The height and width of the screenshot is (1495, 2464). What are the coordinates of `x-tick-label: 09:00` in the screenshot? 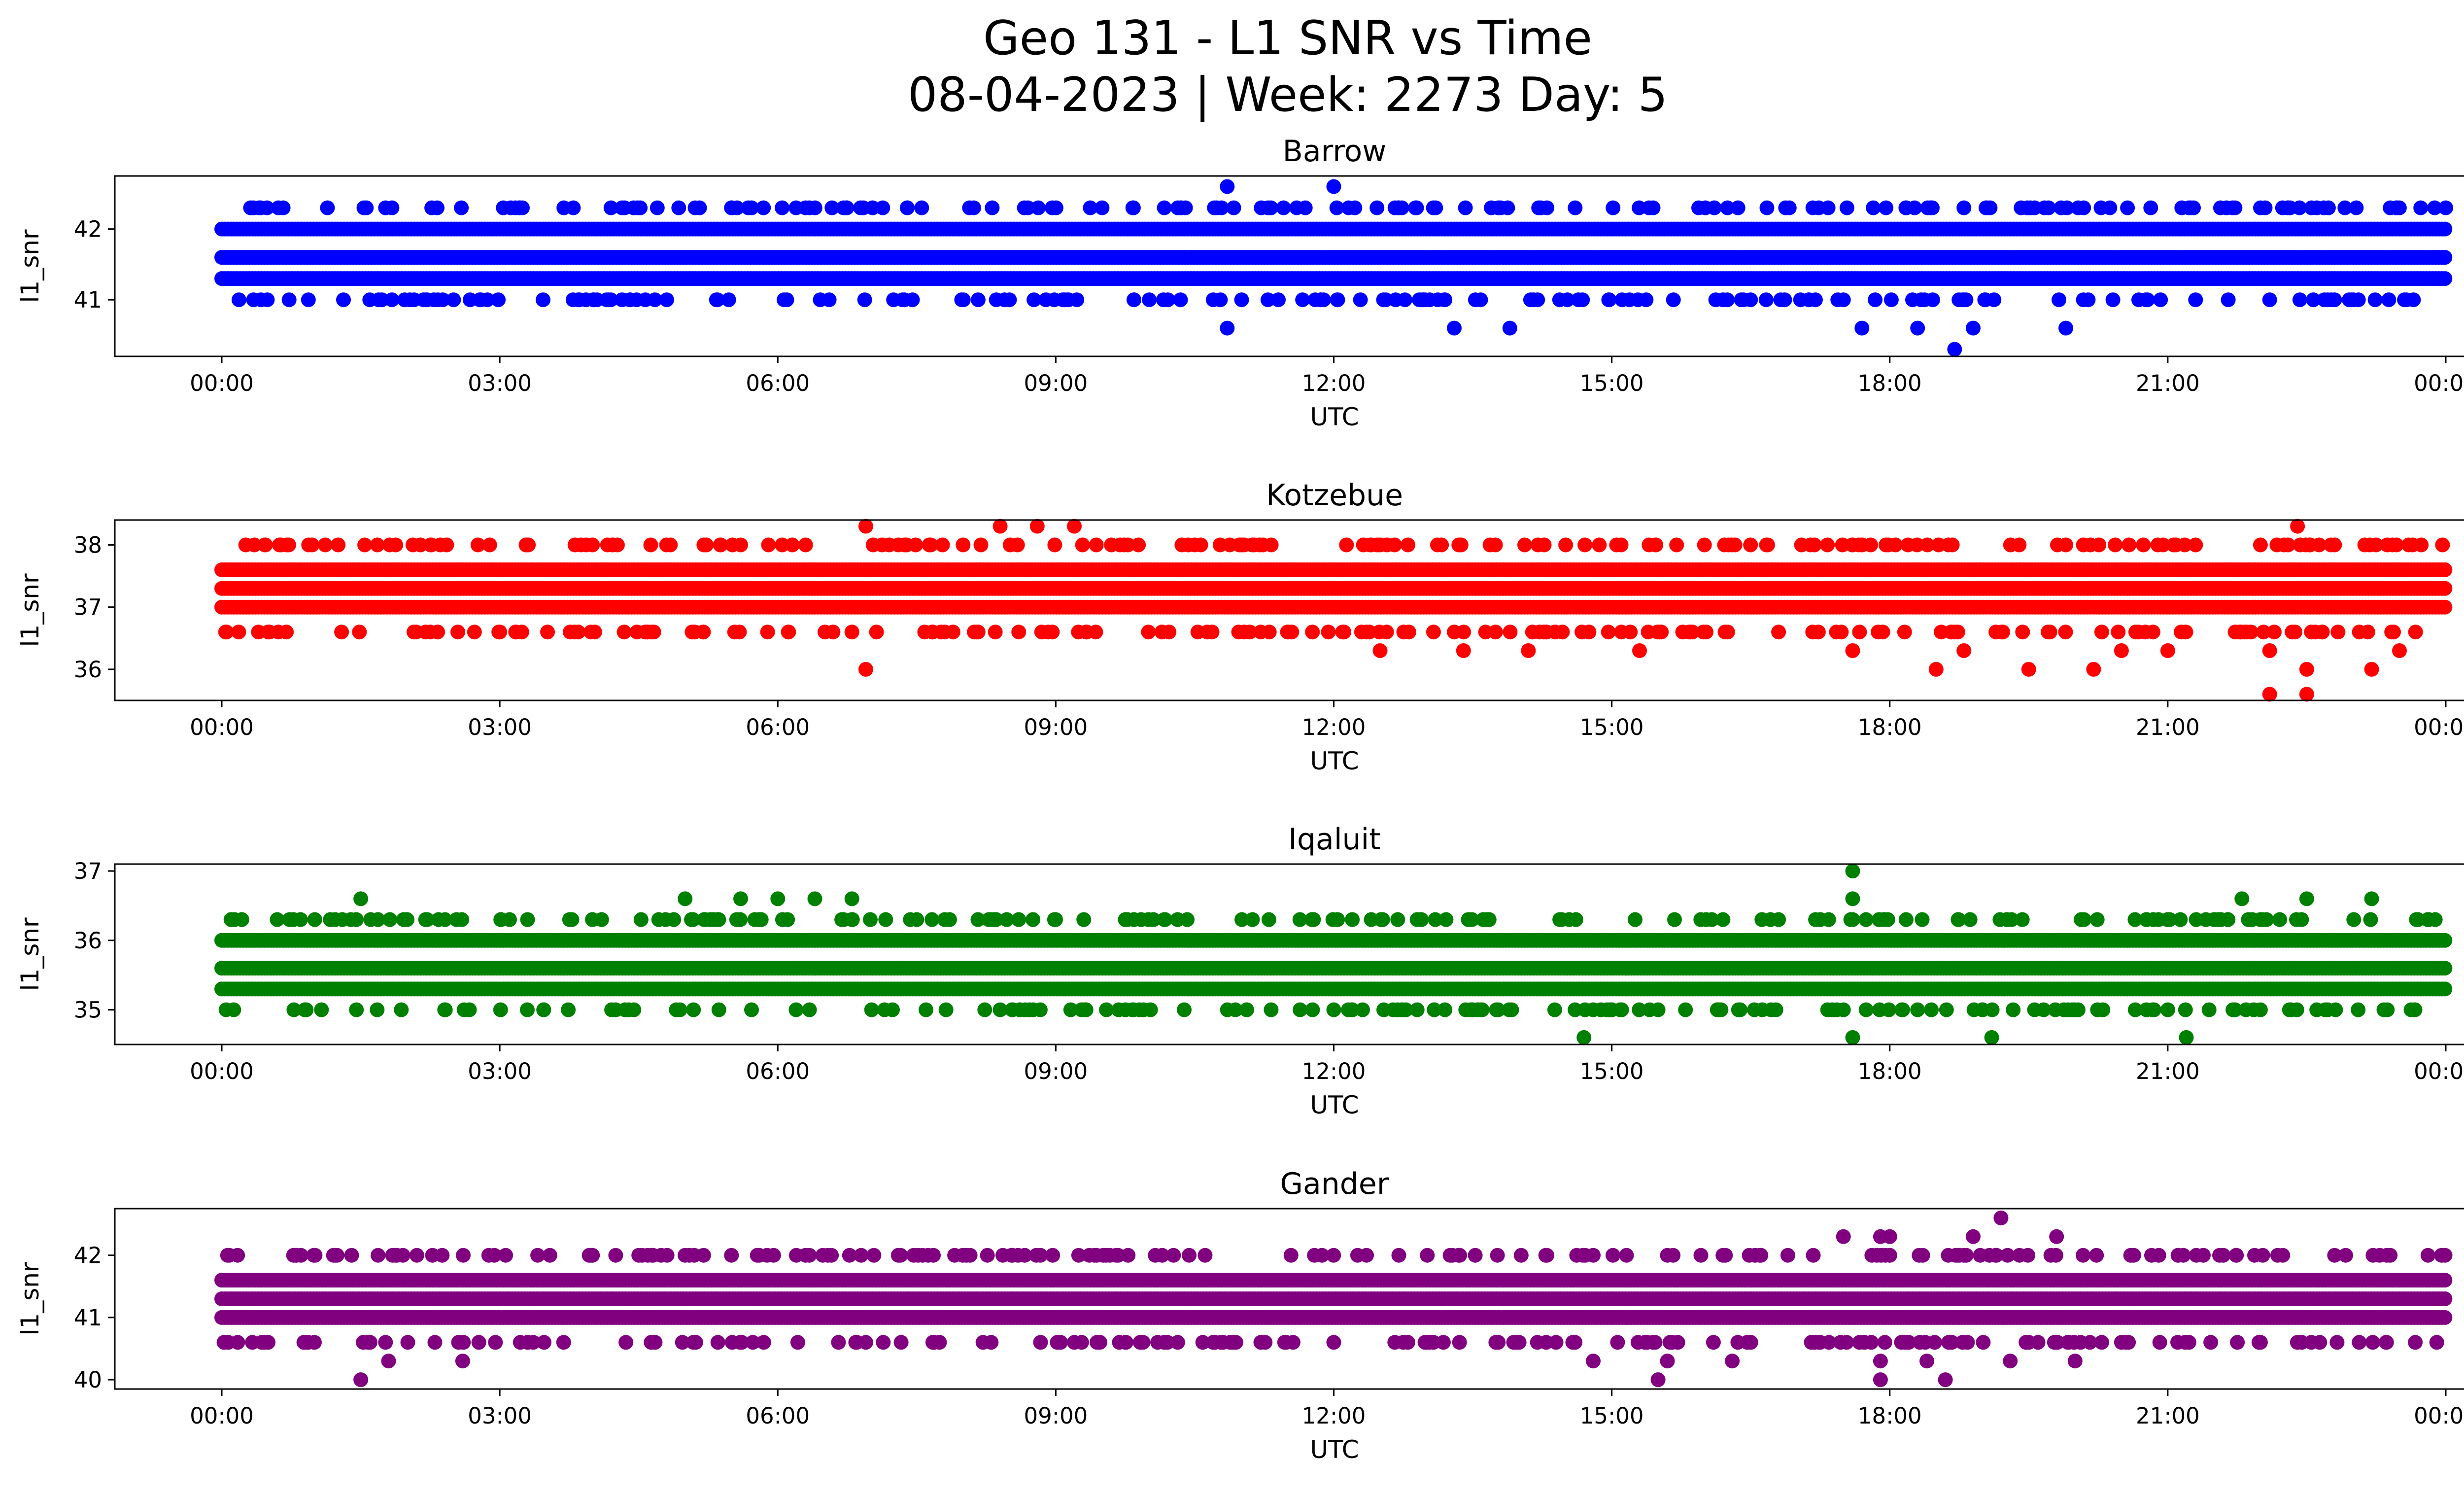 It's located at (1056, 383).